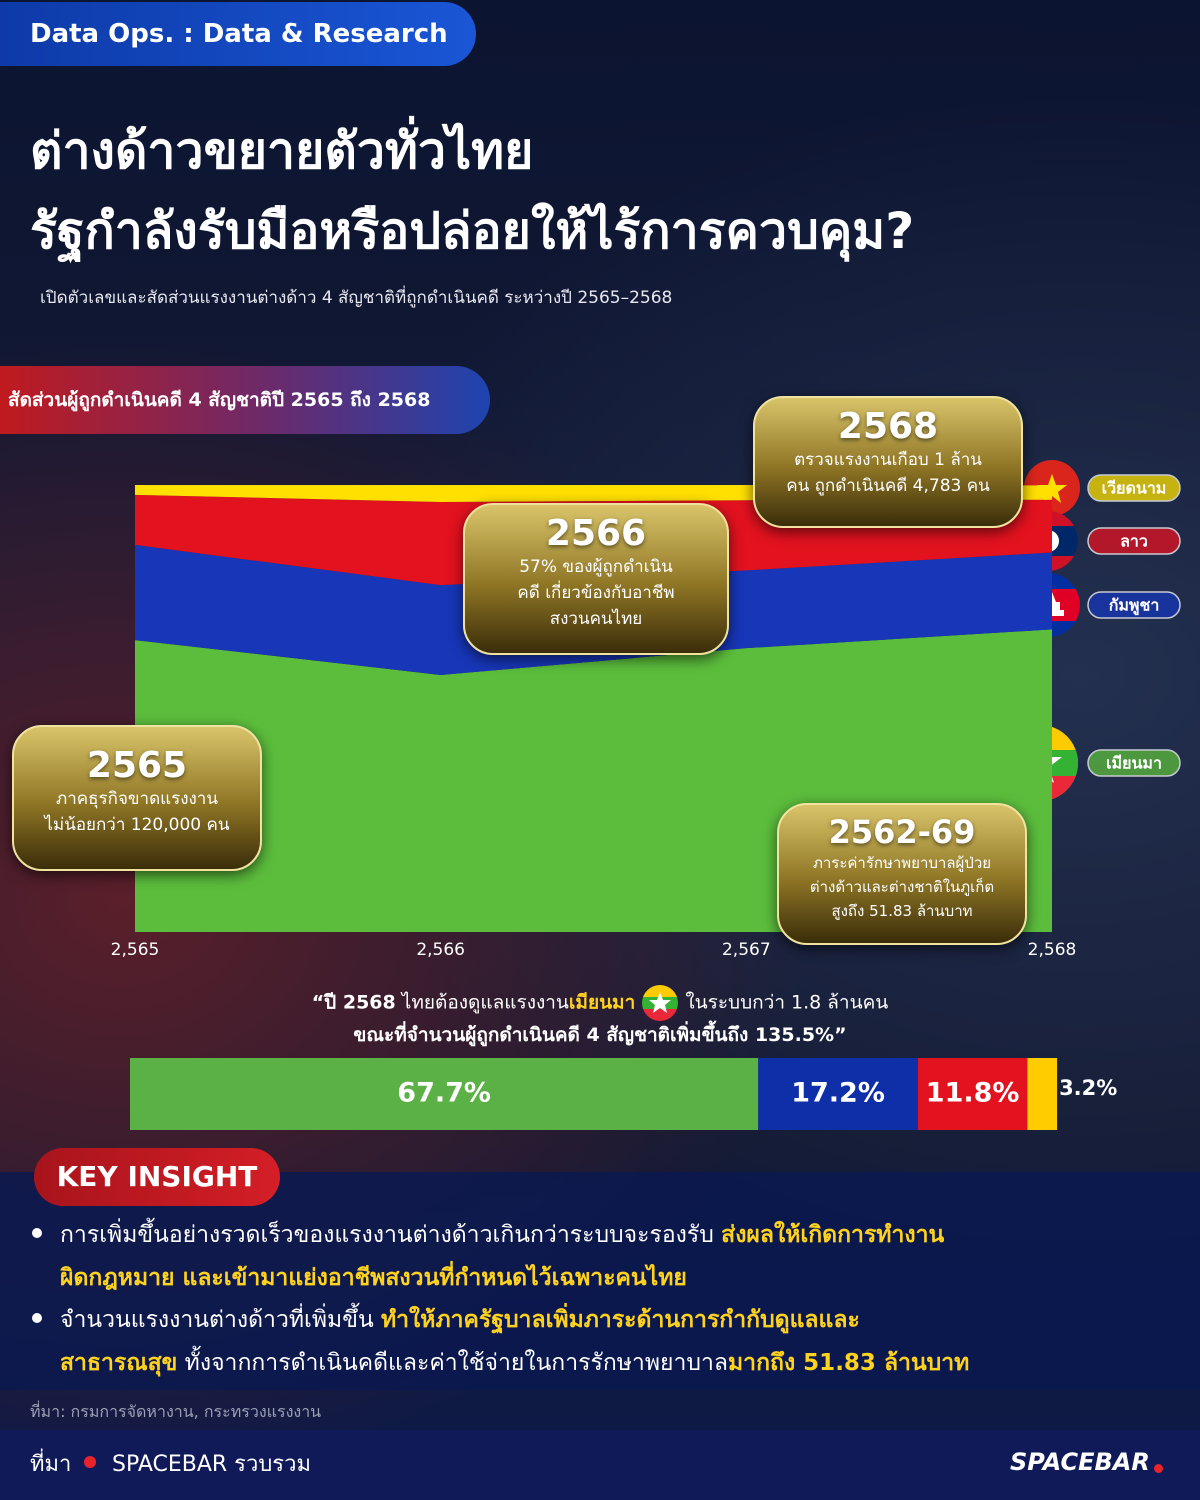  I want to click on insight-title: KEY INSIGHT, so click(157, 1177).